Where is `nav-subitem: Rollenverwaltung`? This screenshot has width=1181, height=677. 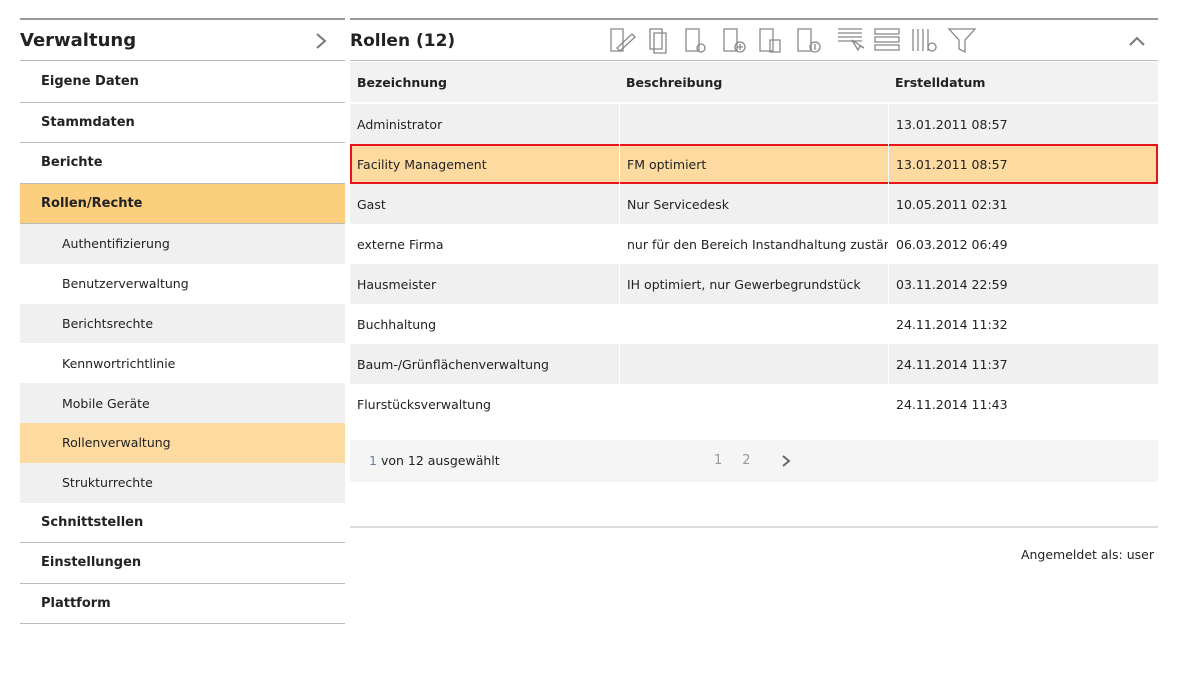
nav-subitem: Rollenverwaltung is located at coordinates (182, 443).